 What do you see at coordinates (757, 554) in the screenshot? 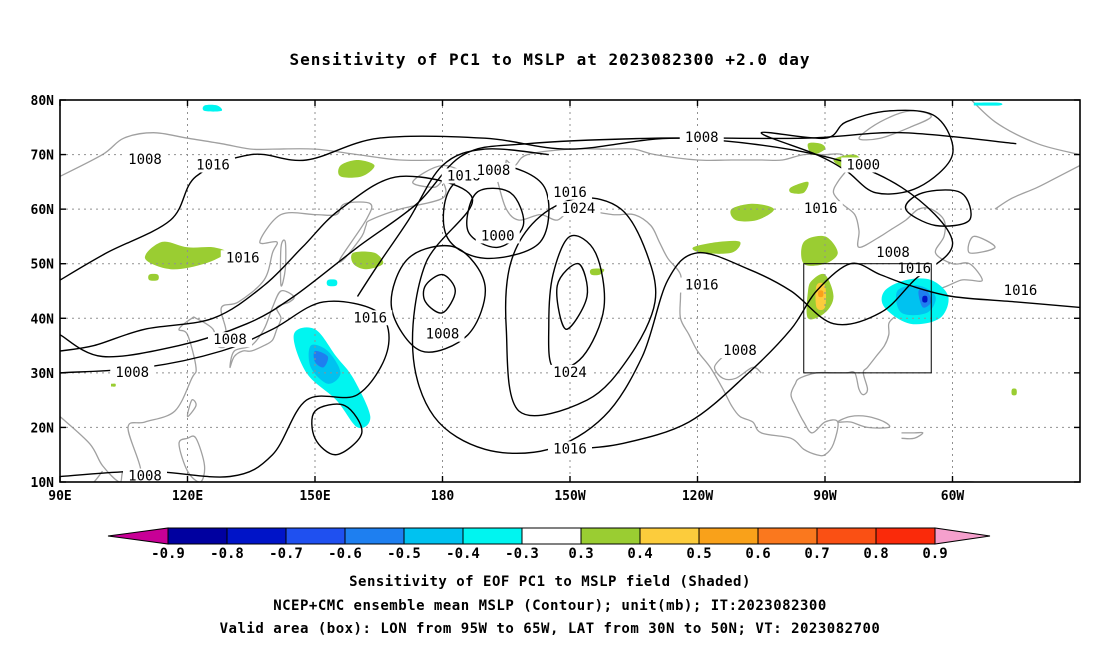
I see `colorbar-label: 0.6` at bounding box center [757, 554].